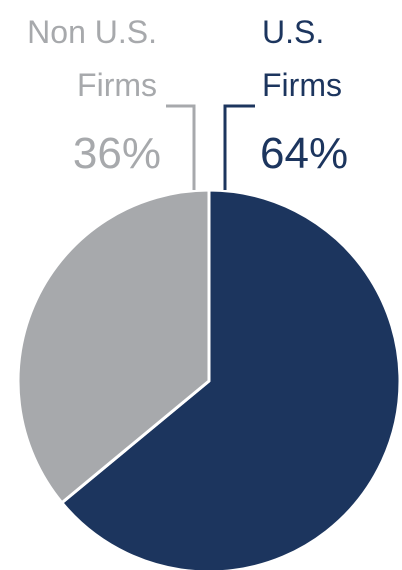 Image resolution: width=402 pixels, height=570 pixels. I want to click on us-firms-label-line2: Firms, so click(302, 85).